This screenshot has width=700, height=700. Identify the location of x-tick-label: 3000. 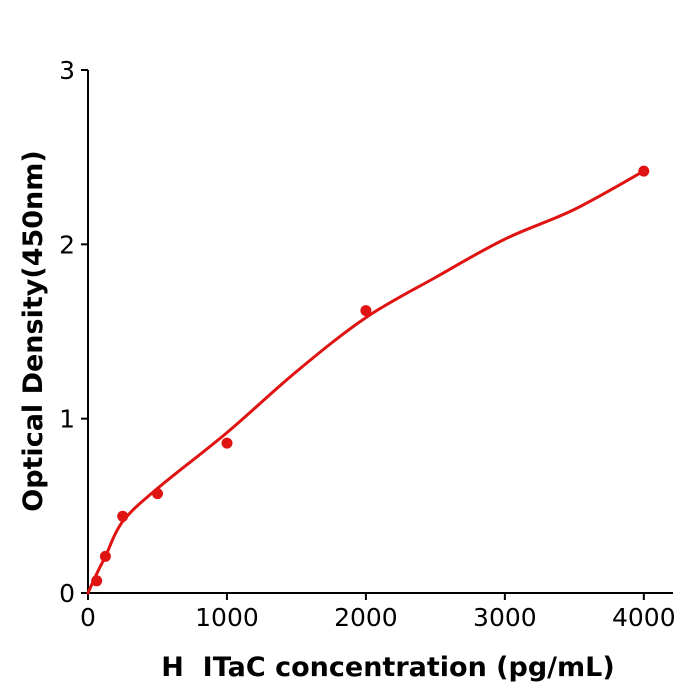
(505, 617).